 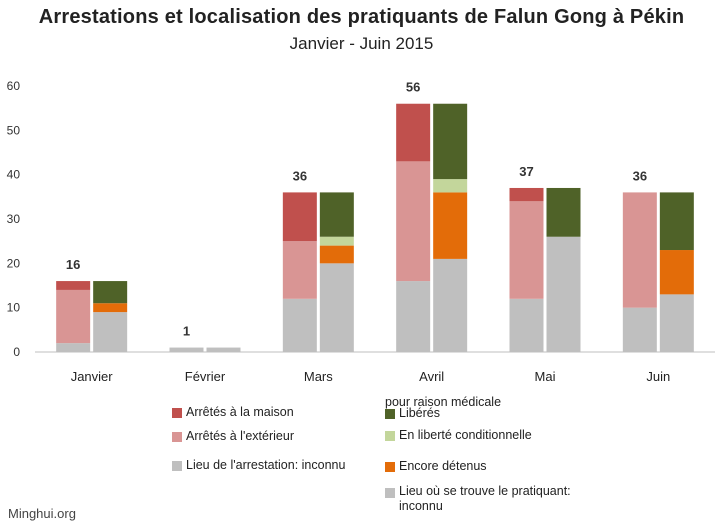 What do you see at coordinates (14, 219) in the screenshot?
I see `y-tick-label: 30` at bounding box center [14, 219].